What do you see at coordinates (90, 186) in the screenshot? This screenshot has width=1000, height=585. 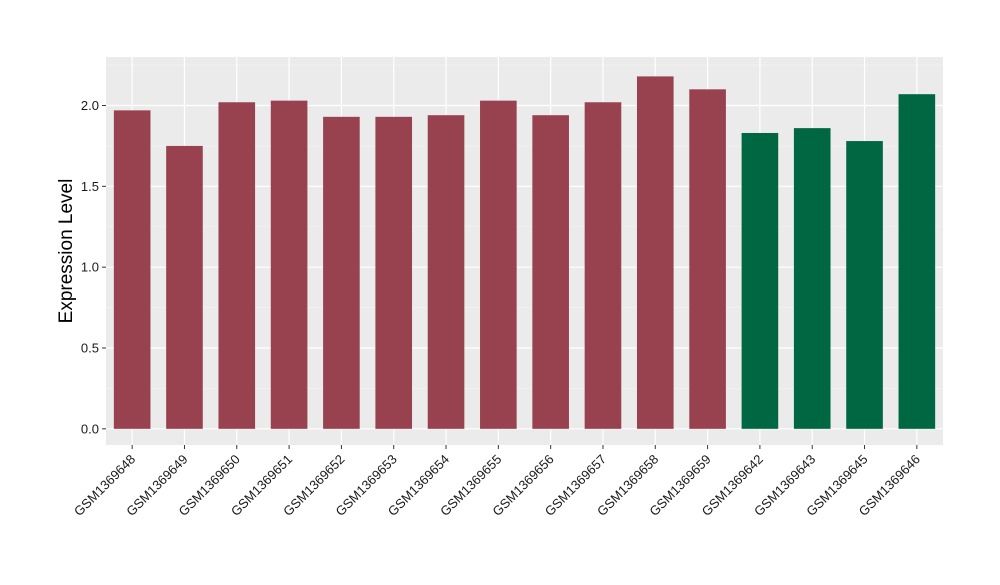 I see `y-tick-label: 1.5` at bounding box center [90, 186].